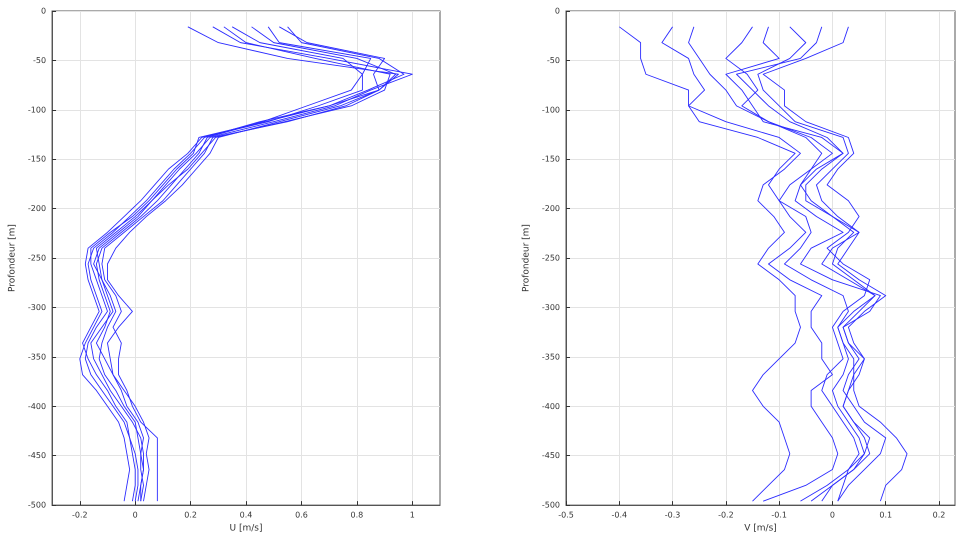 This screenshot has width=956, height=538. What do you see at coordinates (246, 515) in the screenshot?
I see `x-tick-label: 0.4` at bounding box center [246, 515].